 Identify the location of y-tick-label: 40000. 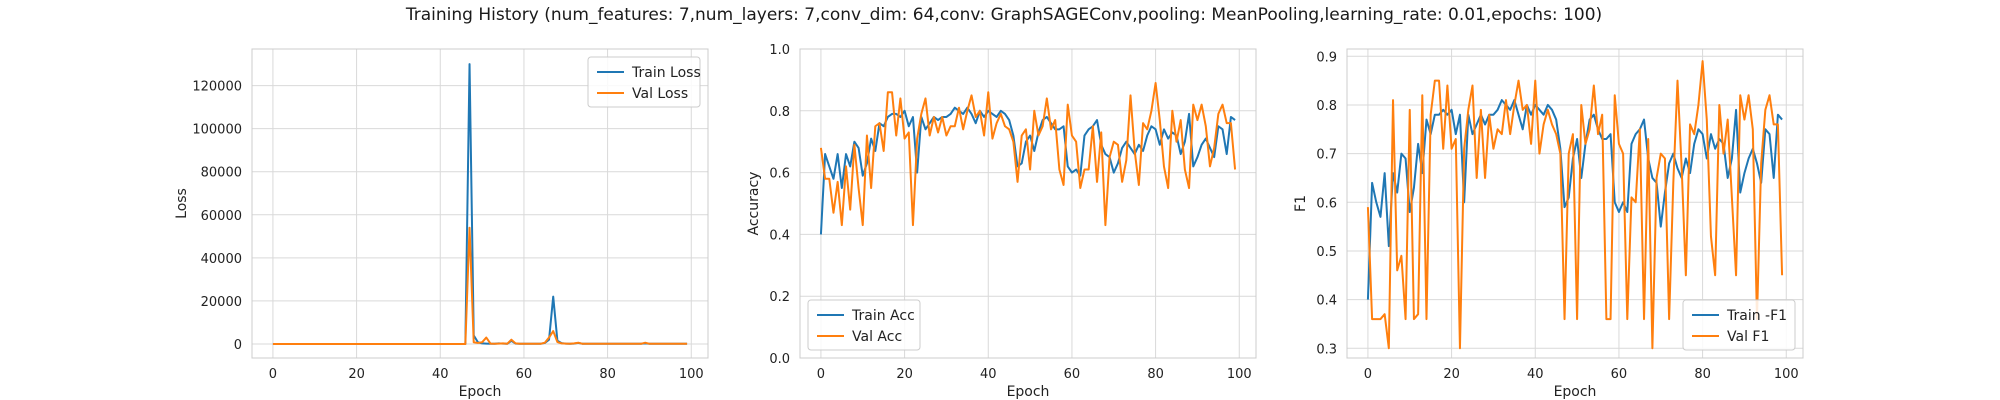
(221, 259).